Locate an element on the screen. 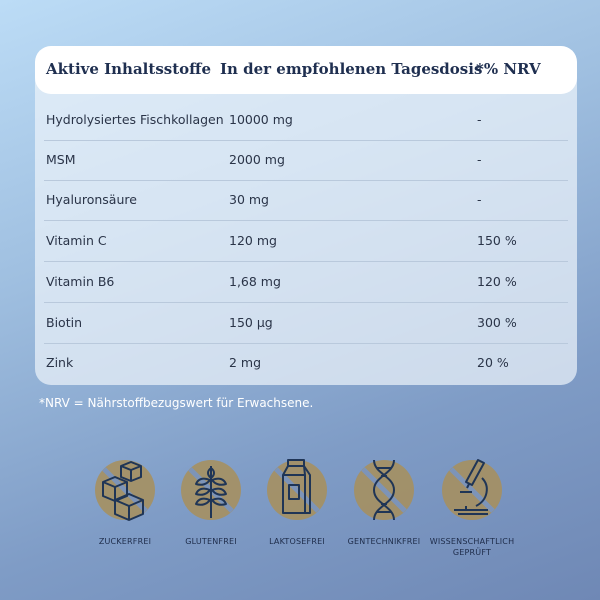 Image resolution: width=600 pixels, height=600 pixels. feature-label: LAKTOSEFREI is located at coordinates (297, 541).